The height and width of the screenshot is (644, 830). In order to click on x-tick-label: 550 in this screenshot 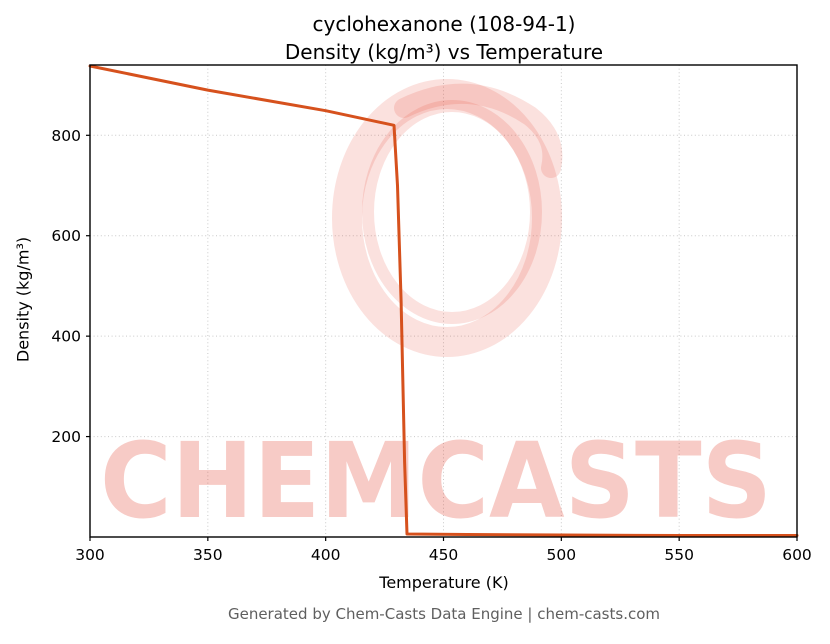, I will do `click(679, 555)`.